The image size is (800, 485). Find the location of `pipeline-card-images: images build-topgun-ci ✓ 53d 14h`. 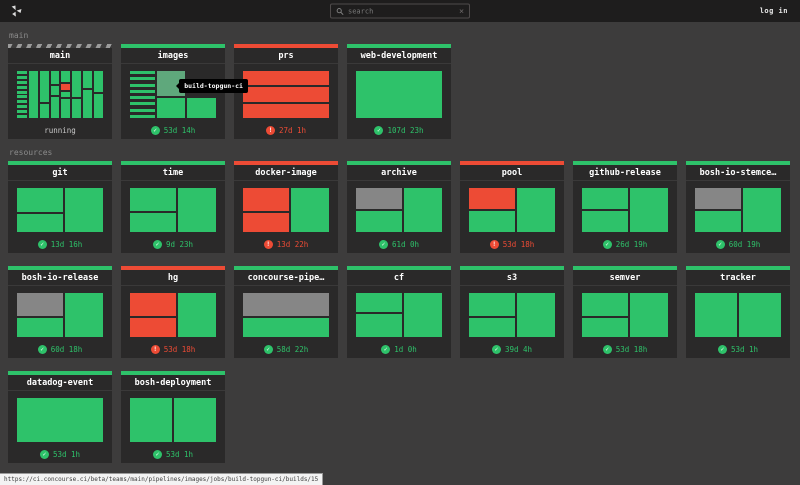

pipeline-card-images: images build-topgun-ci ✓ 53d 14h is located at coordinates (184, 91).